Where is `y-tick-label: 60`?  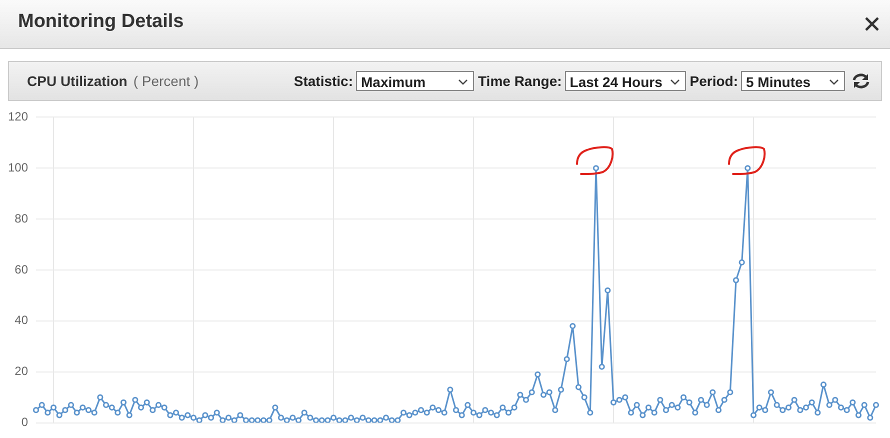 y-tick-label: 60 is located at coordinates (21, 269).